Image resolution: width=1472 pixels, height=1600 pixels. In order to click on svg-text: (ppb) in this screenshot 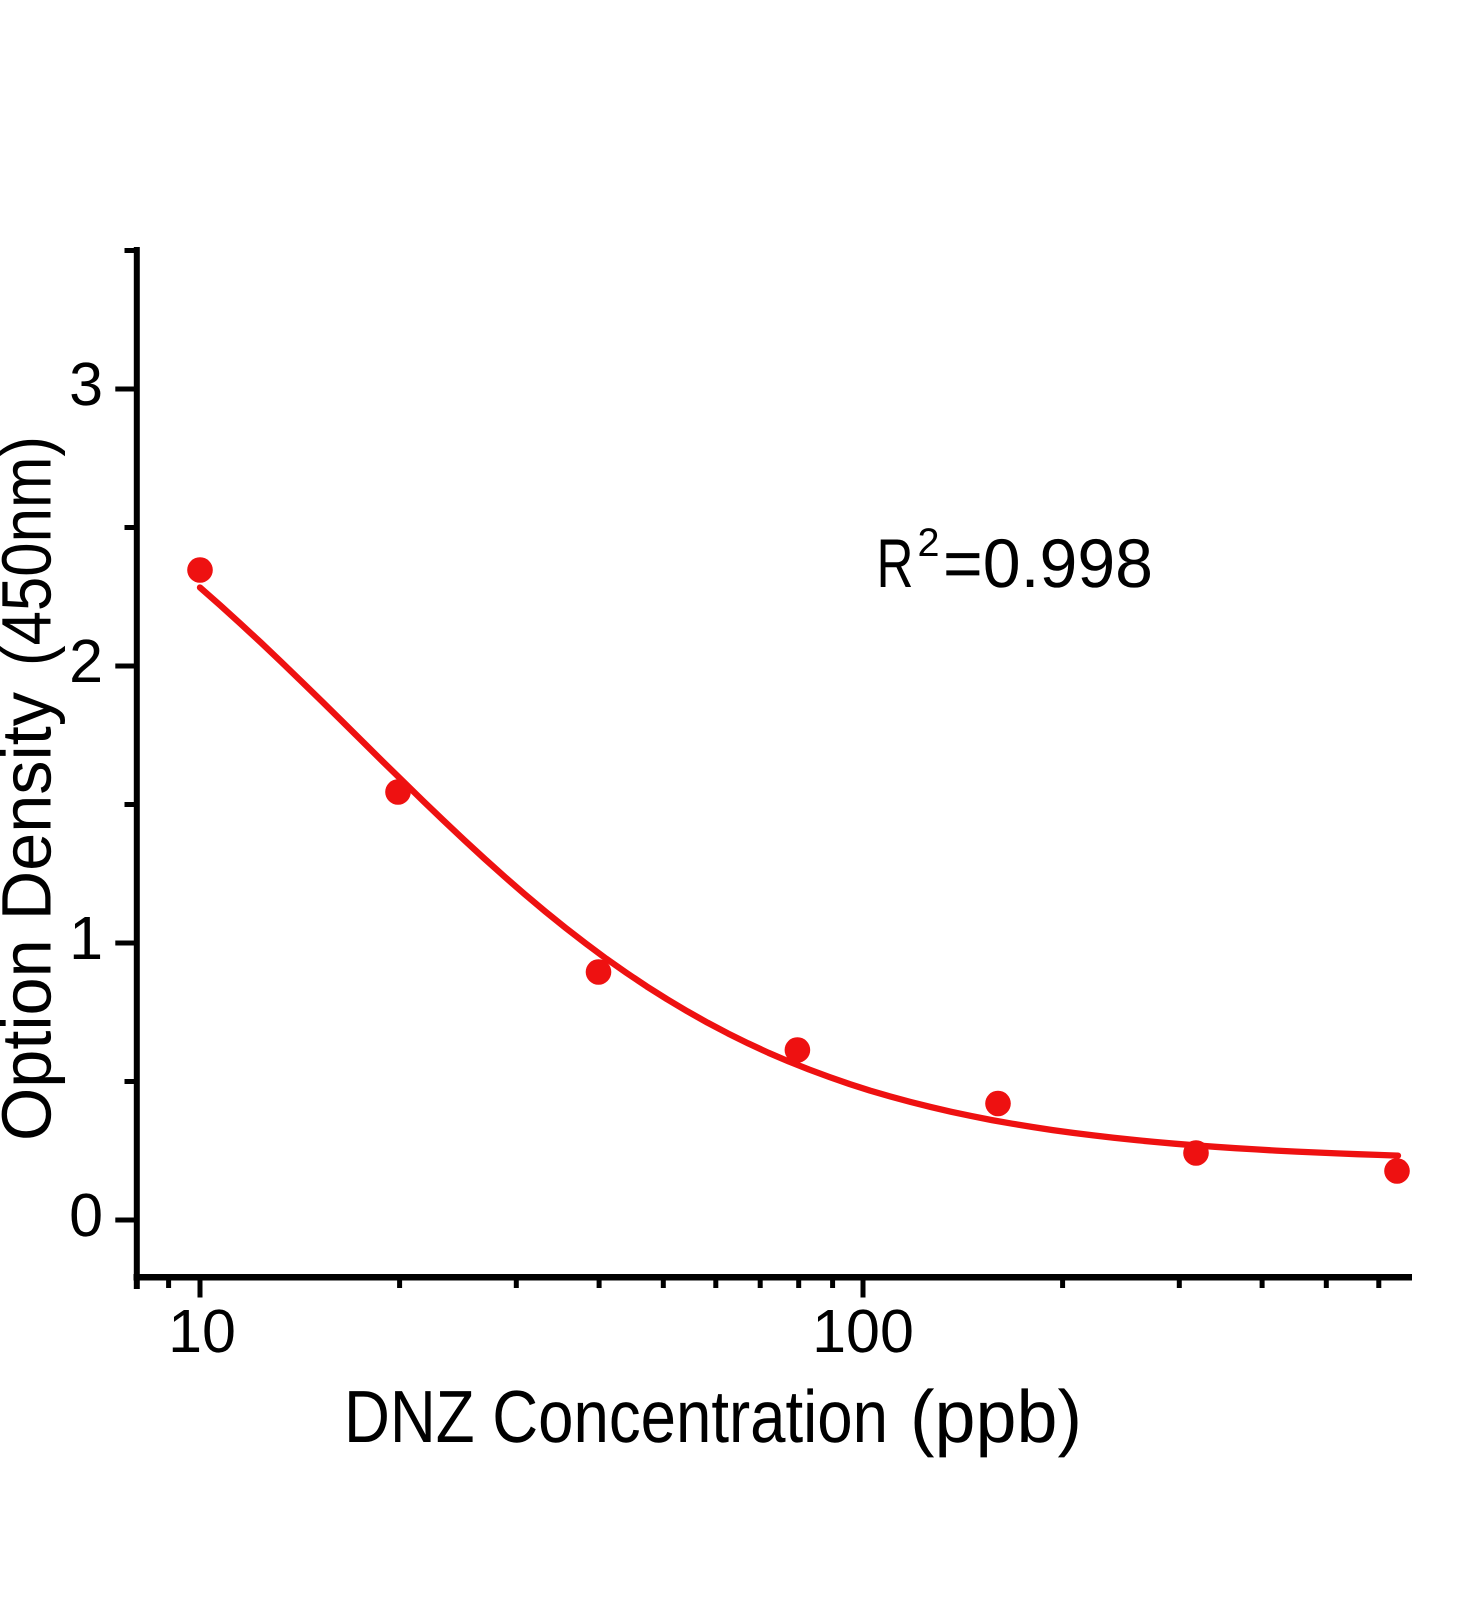, I will do `click(996, 1416)`.